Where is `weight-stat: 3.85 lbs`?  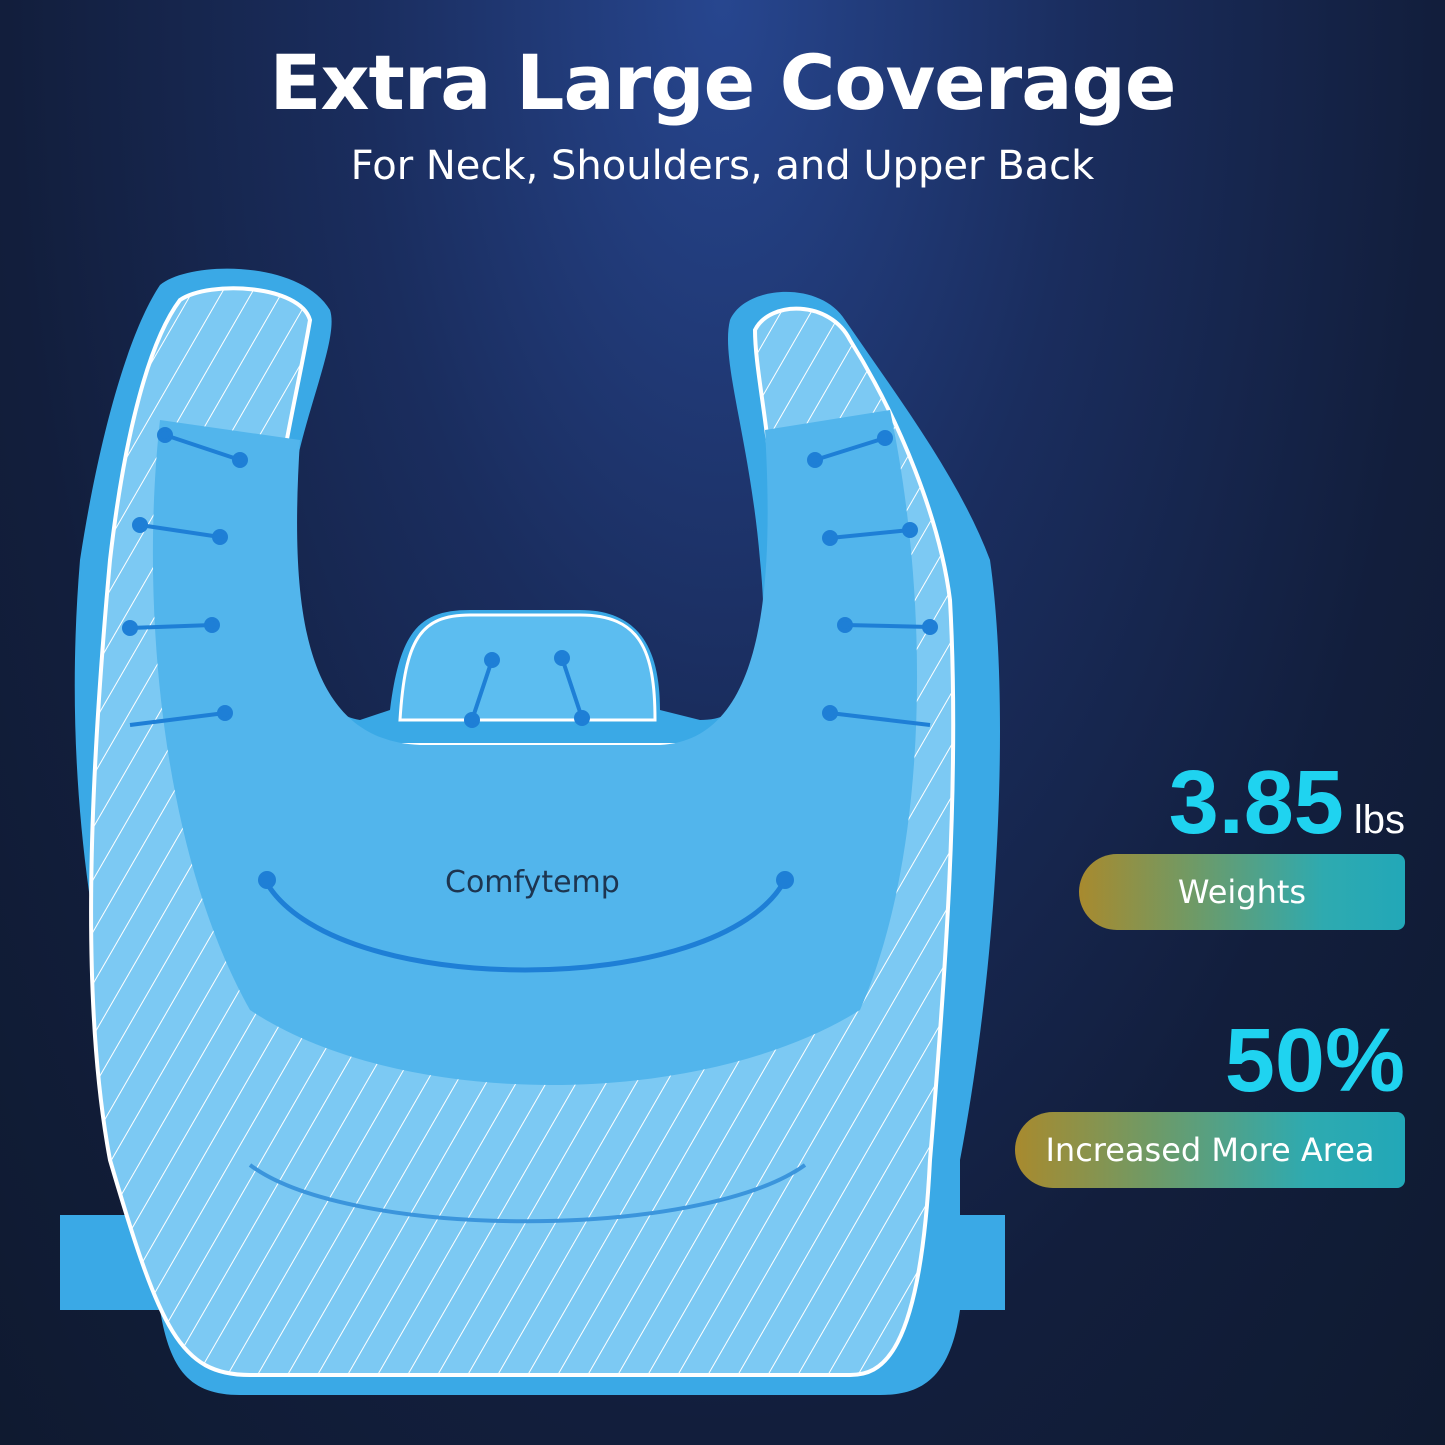 weight-stat: 3.85 lbs is located at coordinates (1287, 803).